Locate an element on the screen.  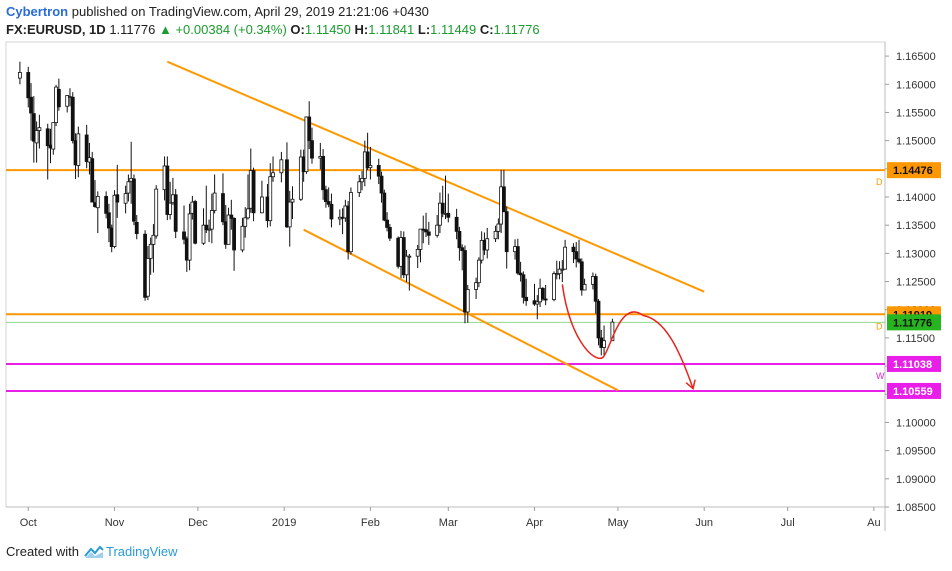
tradingview-brand: TradingView is located at coordinates (141, 551).